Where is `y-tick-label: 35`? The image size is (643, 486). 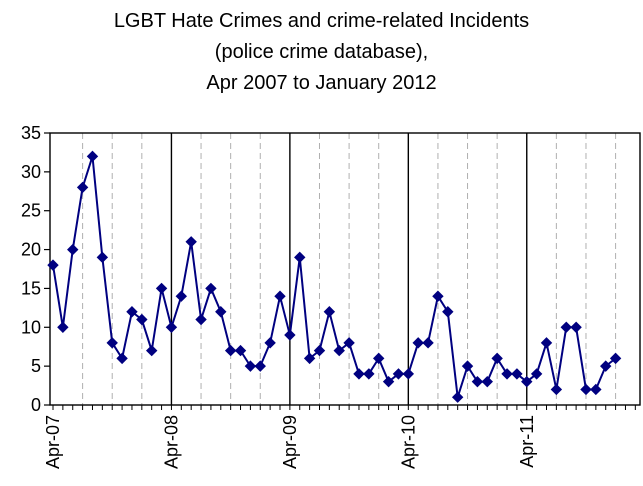 y-tick-label: 35 is located at coordinates (31, 133).